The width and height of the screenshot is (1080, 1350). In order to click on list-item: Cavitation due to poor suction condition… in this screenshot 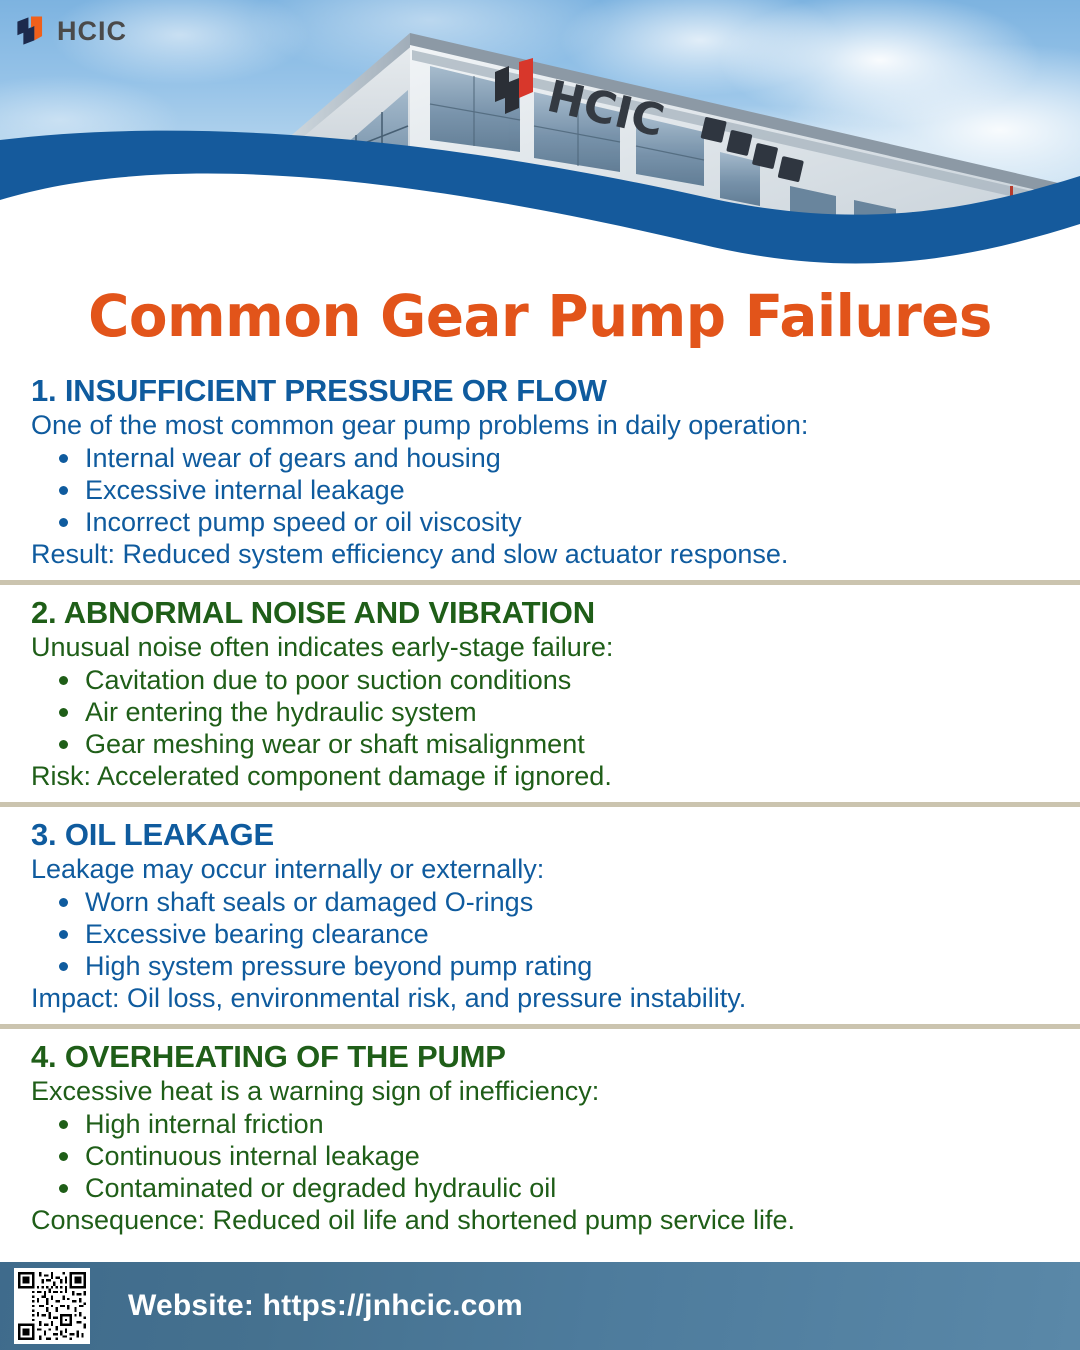, I will do `click(568, 680)`.